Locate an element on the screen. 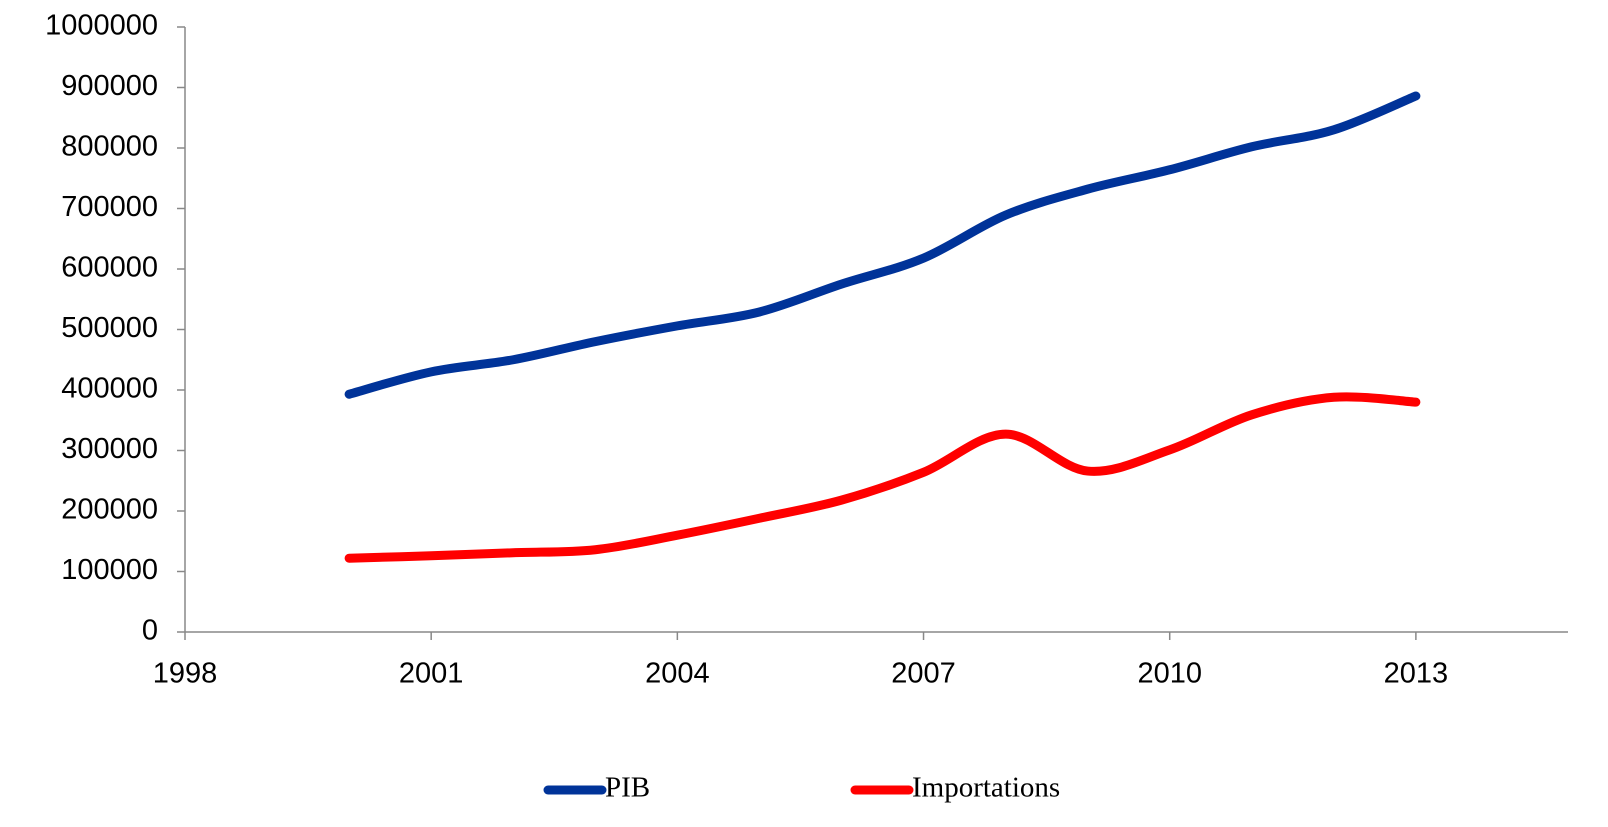 The height and width of the screenshot is (827, 1608). y-tick-label: 500000 is located at coordinates (109, 328).